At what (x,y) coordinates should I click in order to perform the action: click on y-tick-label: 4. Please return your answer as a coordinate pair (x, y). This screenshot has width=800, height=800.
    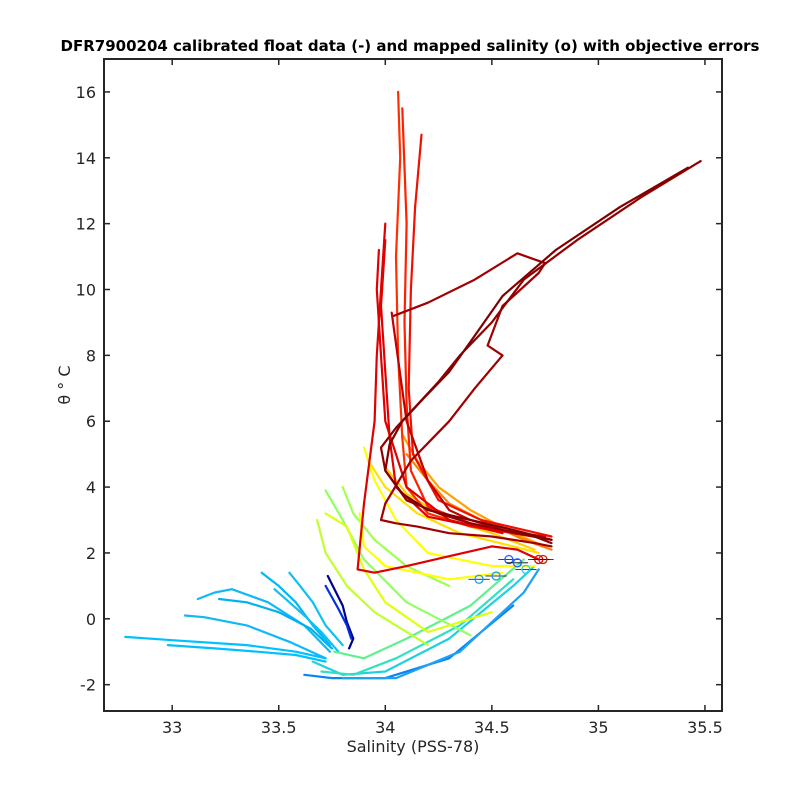
    Looking at the image, I should click on (91, 487).